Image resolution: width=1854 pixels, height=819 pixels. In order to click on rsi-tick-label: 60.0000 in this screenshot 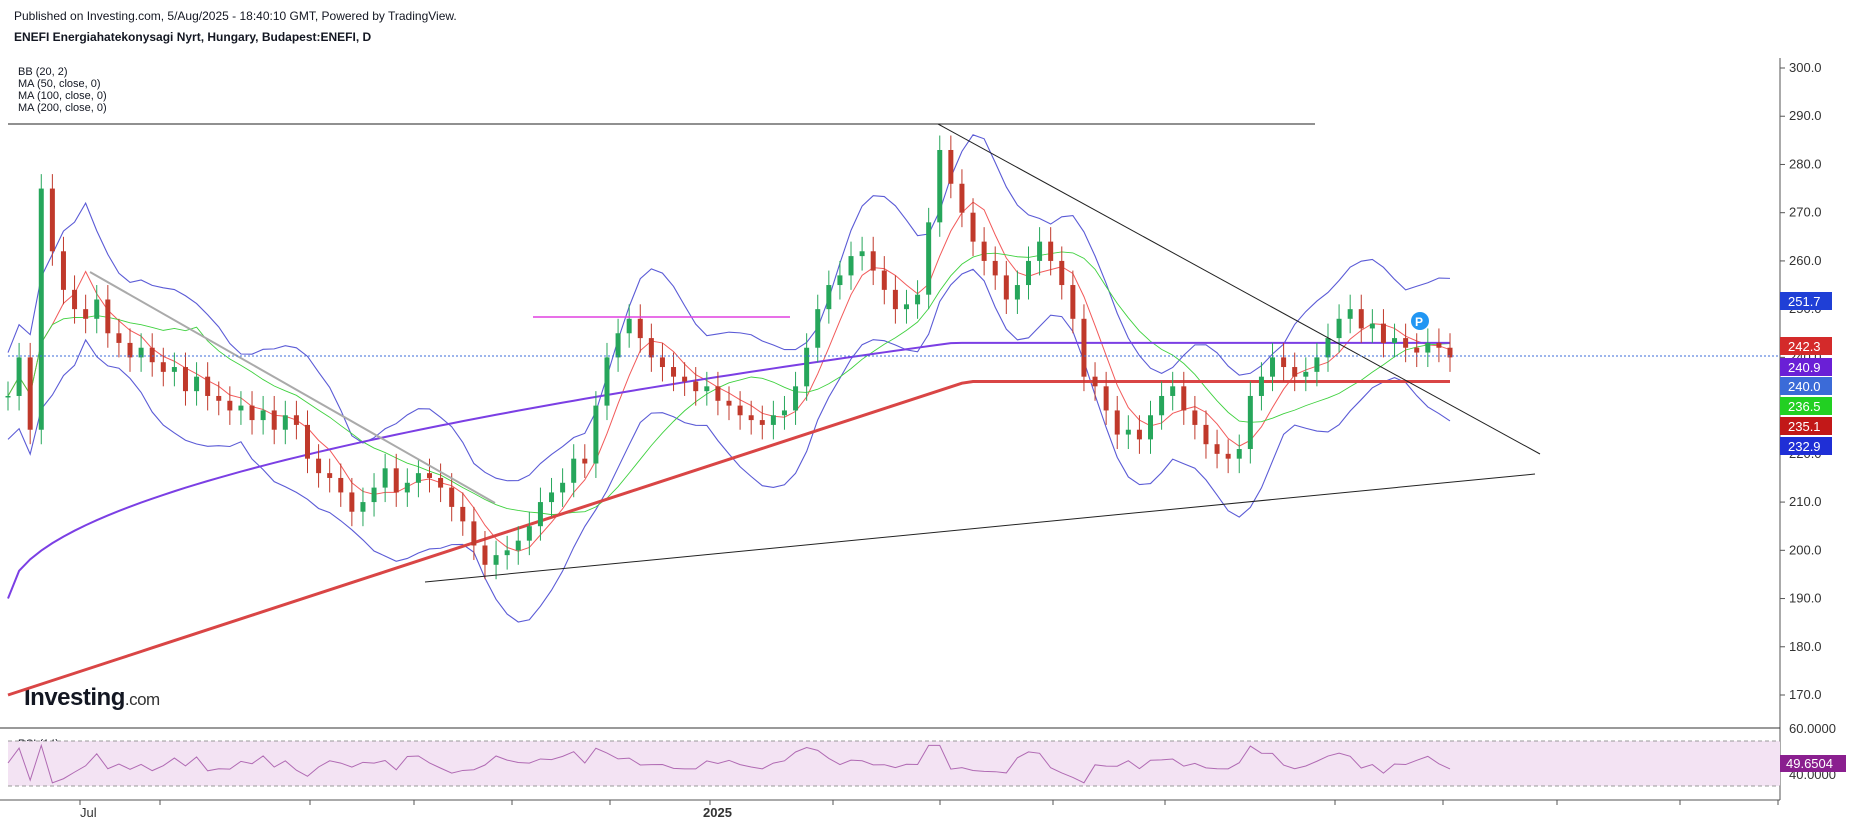, I will do `click(1812, 728)`.